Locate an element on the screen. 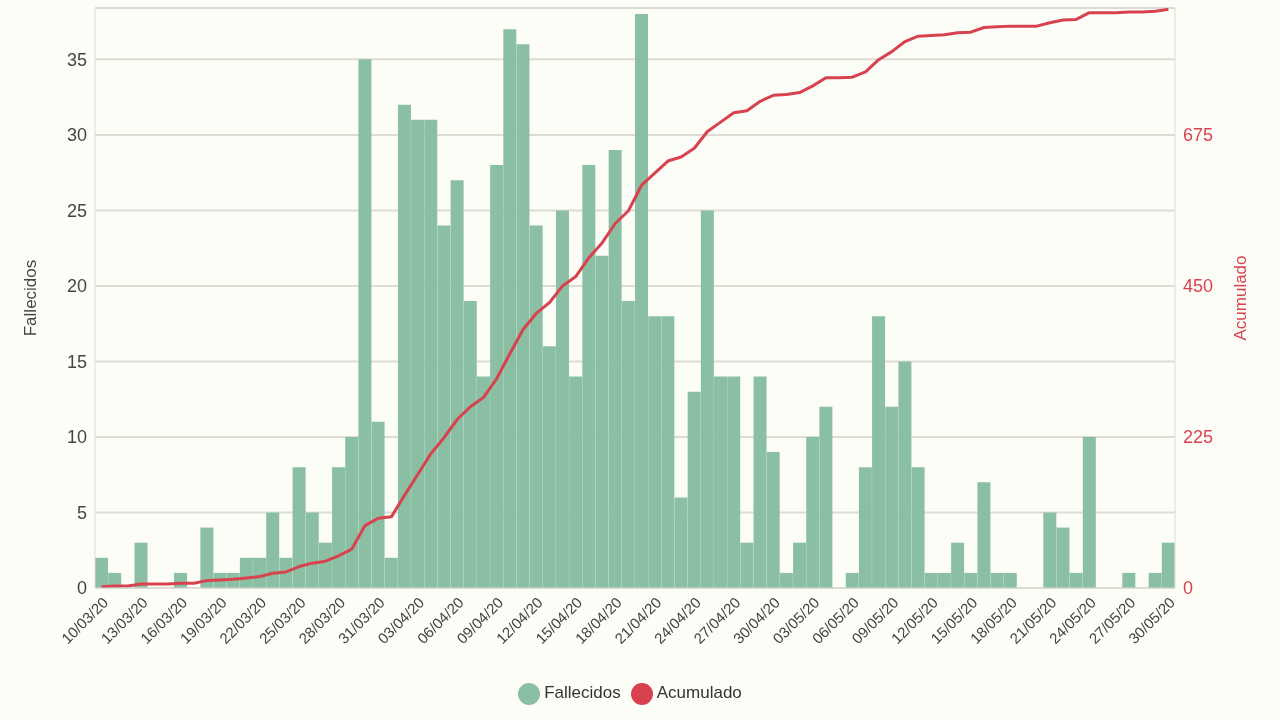 The width and height of the screenshot is (1280, 720). y-tick-label: 10 is located at coordinates (76, 437).